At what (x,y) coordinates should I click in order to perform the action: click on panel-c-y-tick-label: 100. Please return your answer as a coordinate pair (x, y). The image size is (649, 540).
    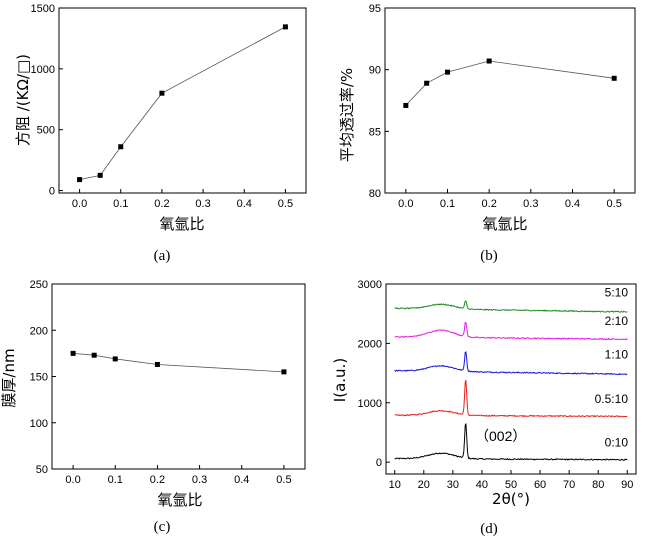
    Looking at the image, I should click on (39, 424).